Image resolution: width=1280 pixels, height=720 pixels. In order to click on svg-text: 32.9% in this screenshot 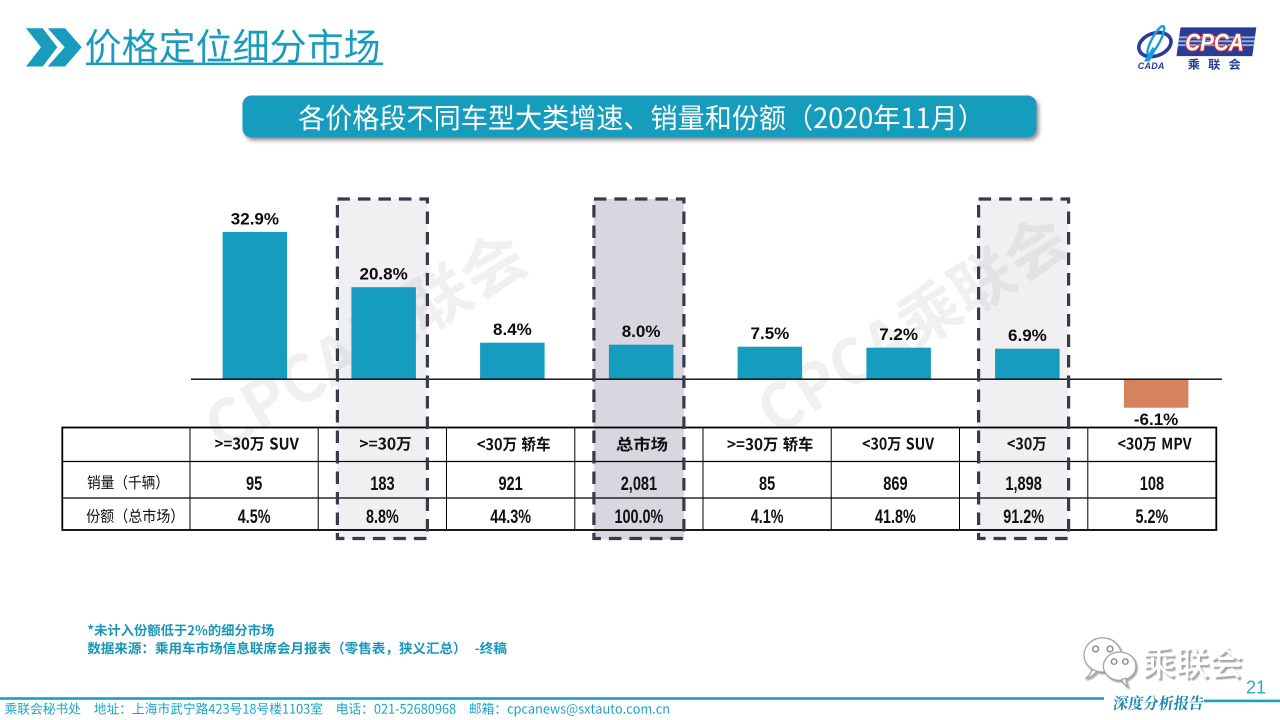, I will do `click(255, 218)`.